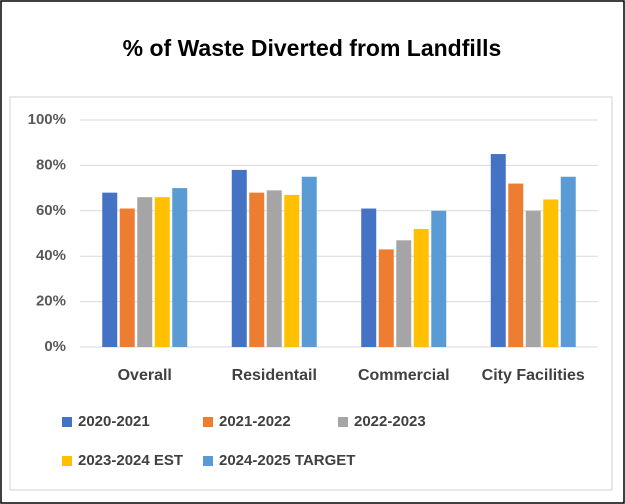 Image resolution: width=625 pixels, height=504 pixels. Describe the element at coordinates (47, 119) in the screenshot. I see `y-tick-label: 100%` at that location.